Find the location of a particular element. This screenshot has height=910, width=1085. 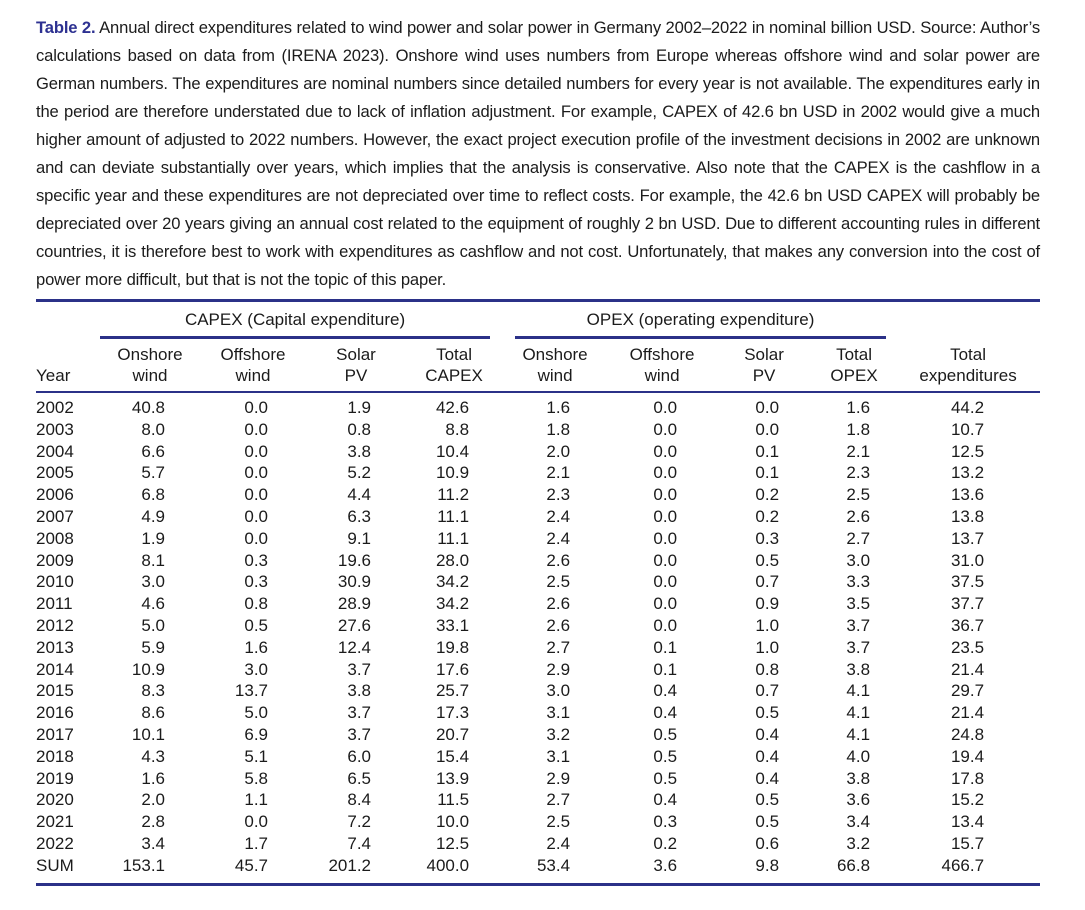

year-cell: 2013 is located at coordinates (55, 647).